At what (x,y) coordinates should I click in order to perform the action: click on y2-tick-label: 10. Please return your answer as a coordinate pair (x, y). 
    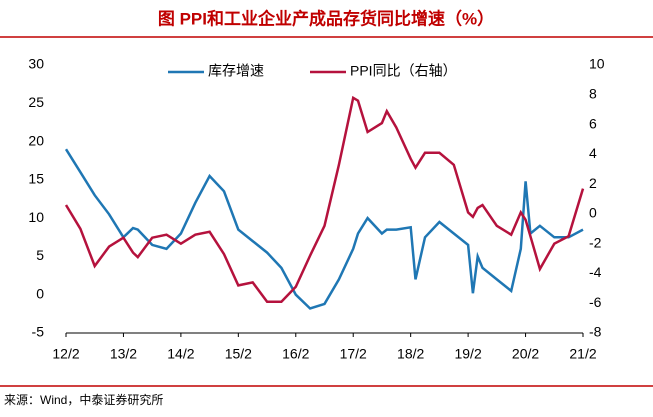
    Looking at the image, I should click on (597, 64).